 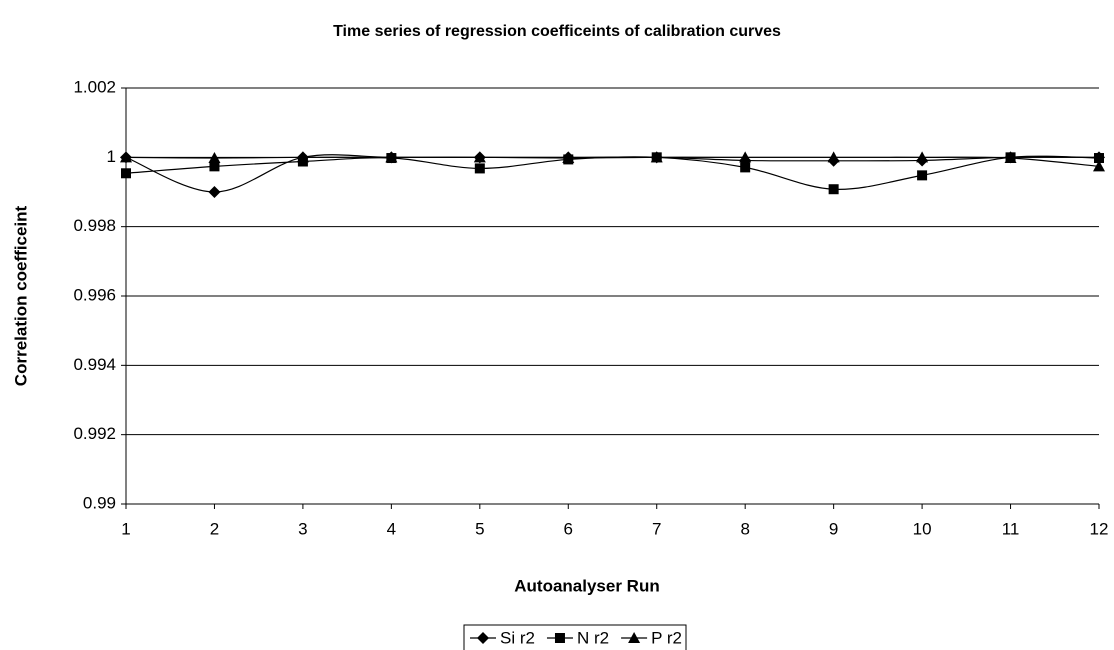 I want to click on x-tick-label: 12, so click(x=1099, y=528).